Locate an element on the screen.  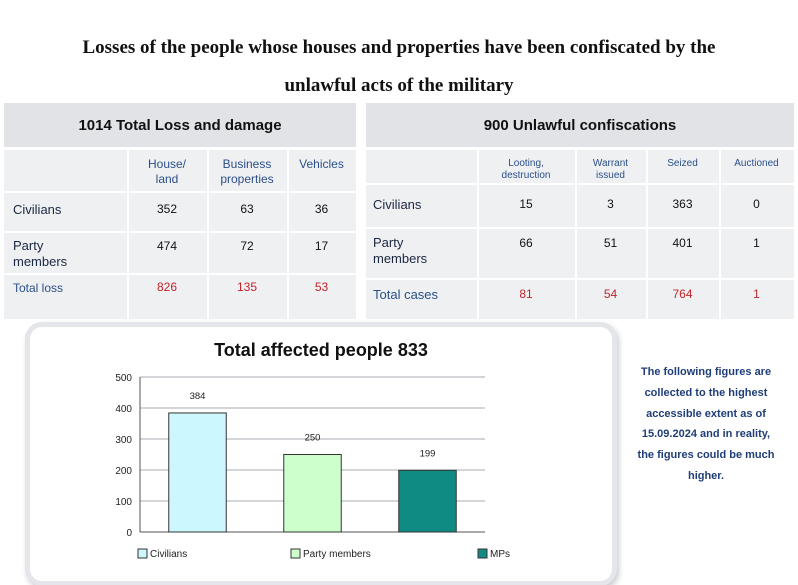
row-header-total-loss: Total loss is located at coordinates (38, 288).